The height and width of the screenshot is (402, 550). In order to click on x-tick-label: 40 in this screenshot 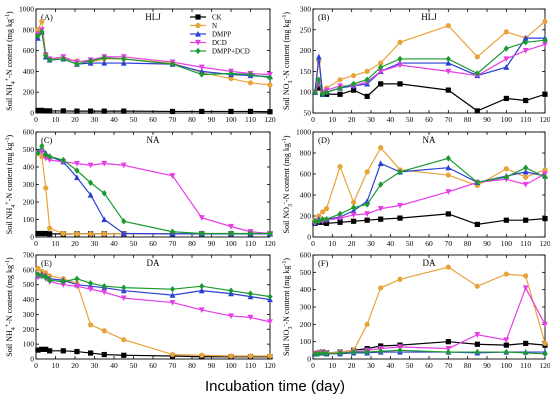, I will do `click(391, 365)`.